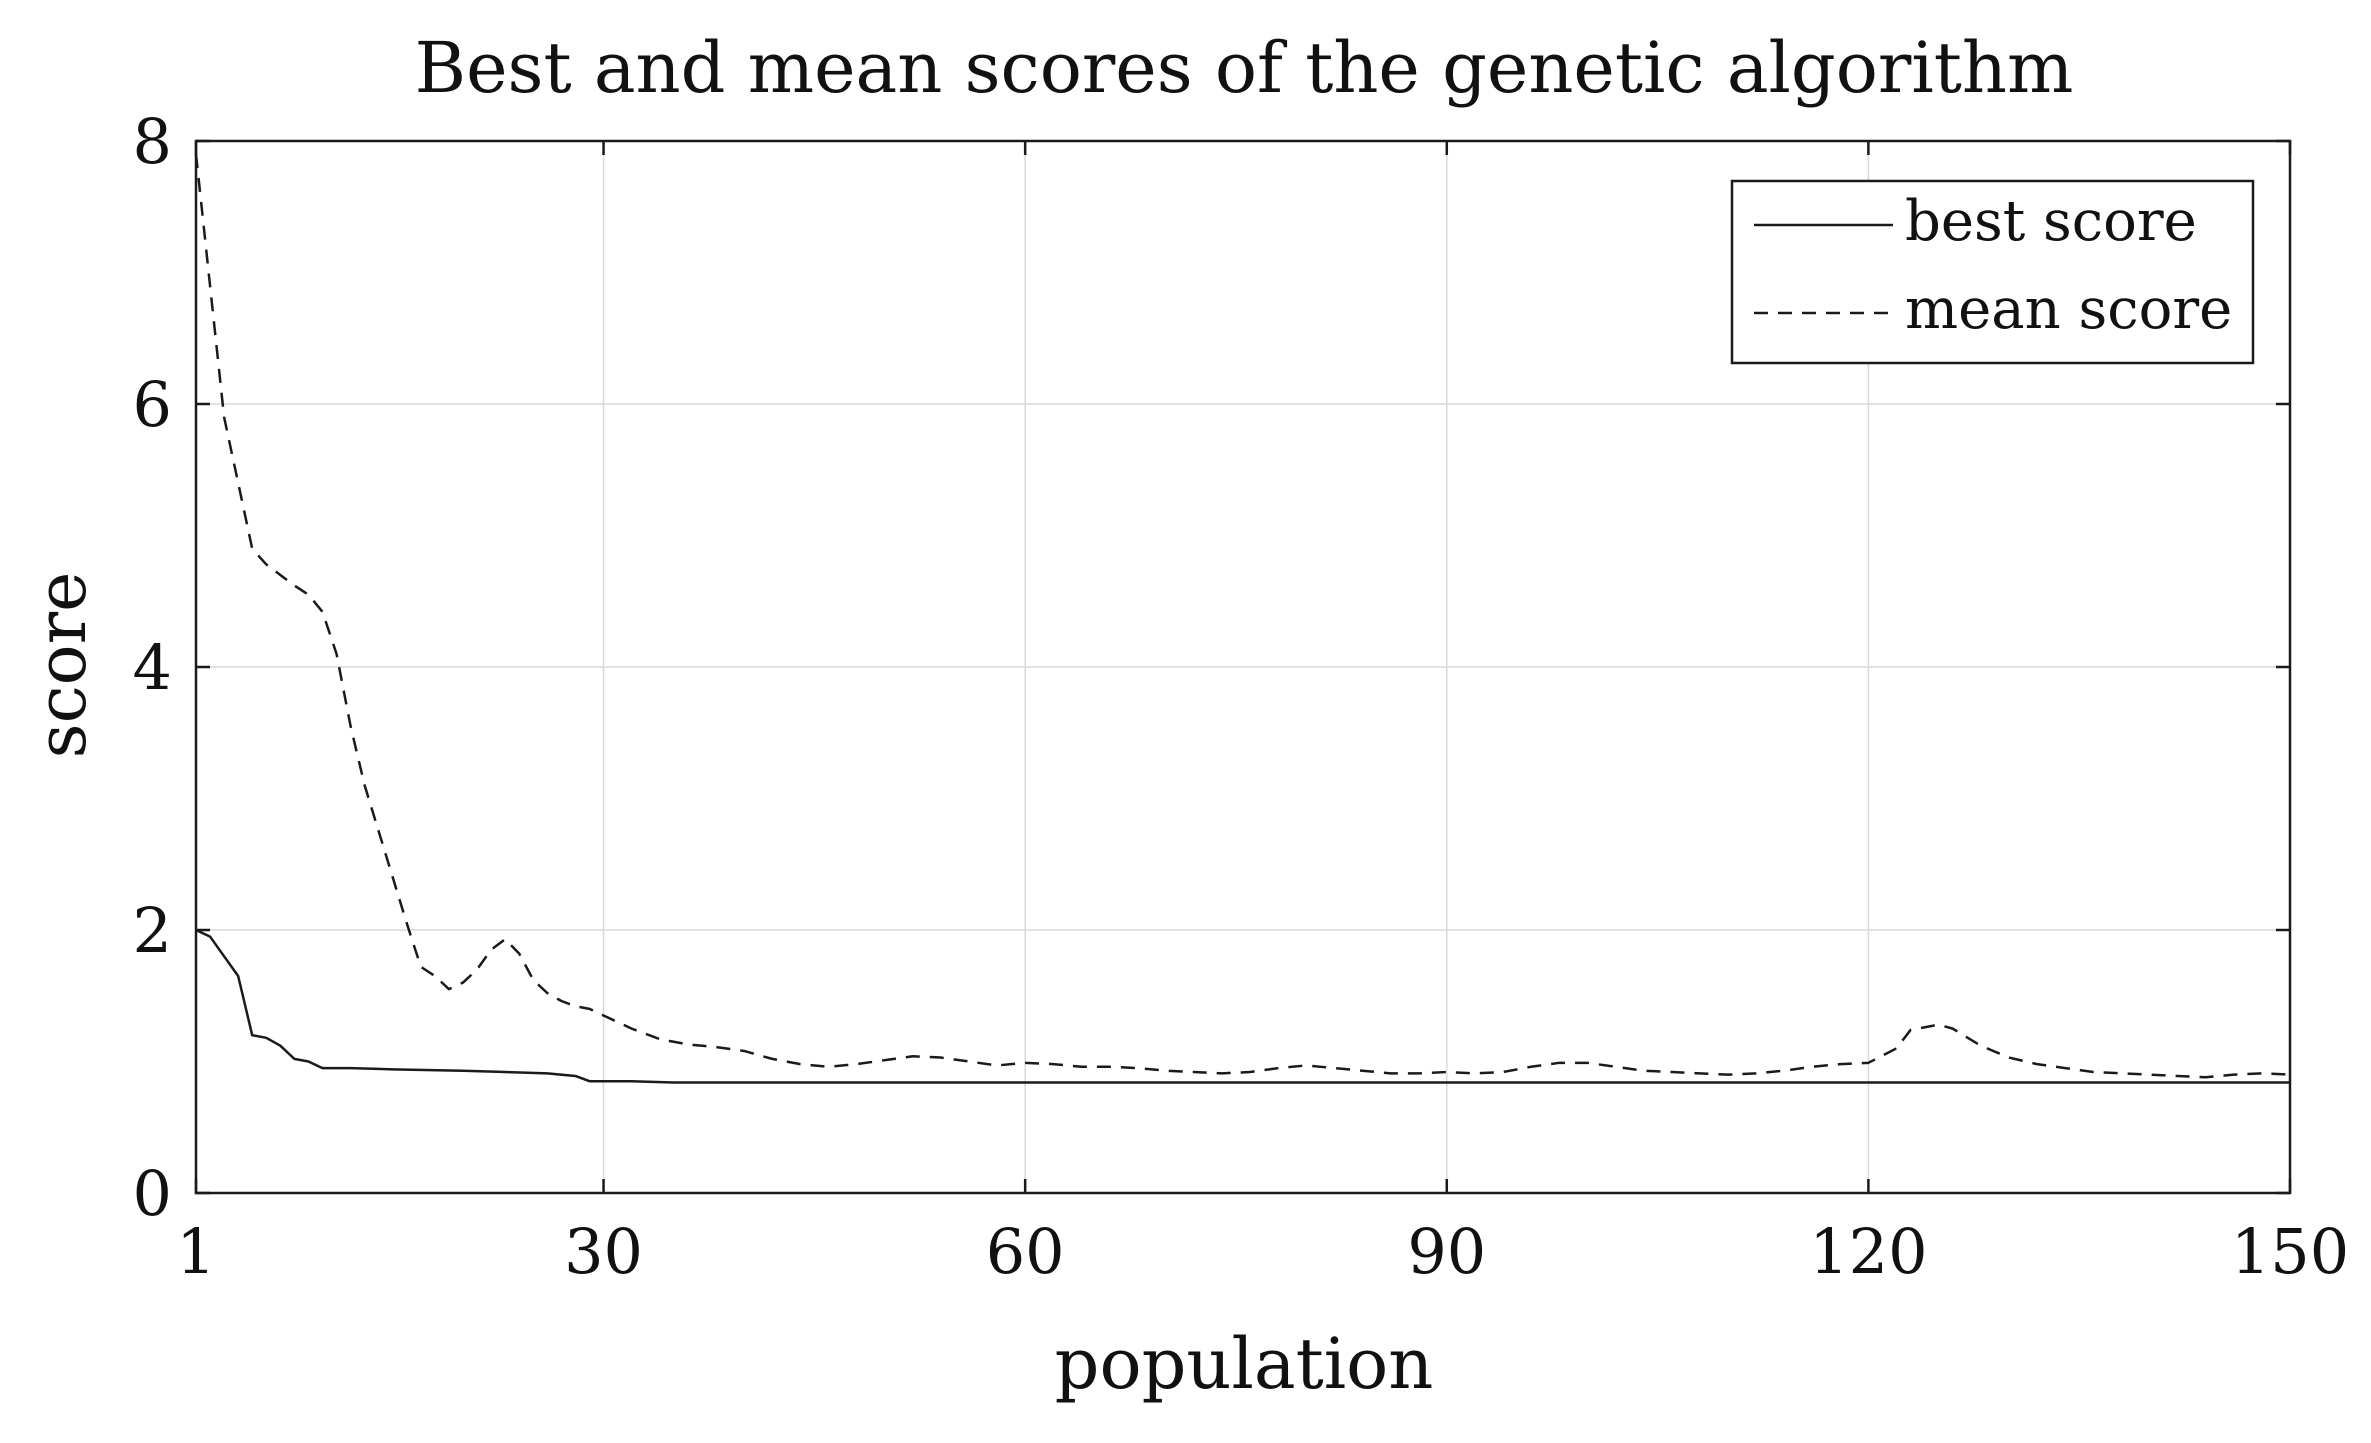  What do you see at coordinates (1868, 1251) in the screenshot?
I see `x-tick-label: 120` at bounding box center [1868, 1251].